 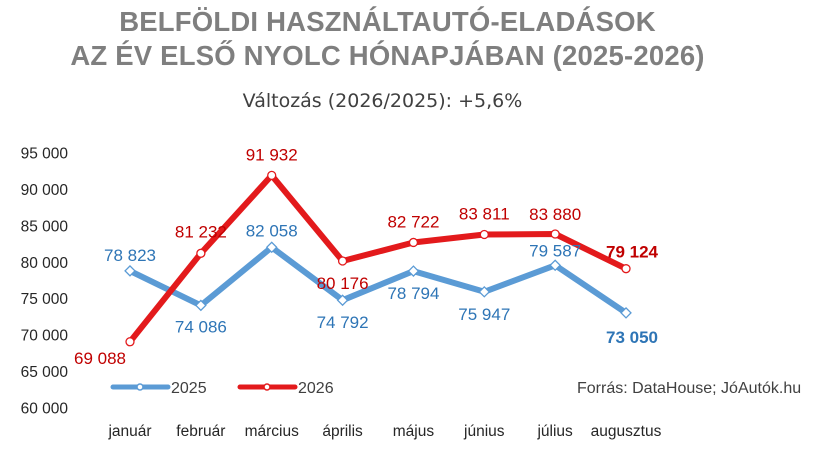 What do you see at coordinates (222, 388) in the screenshot?
I see `legend: 2025 2026` at bounding box center [222, 388].